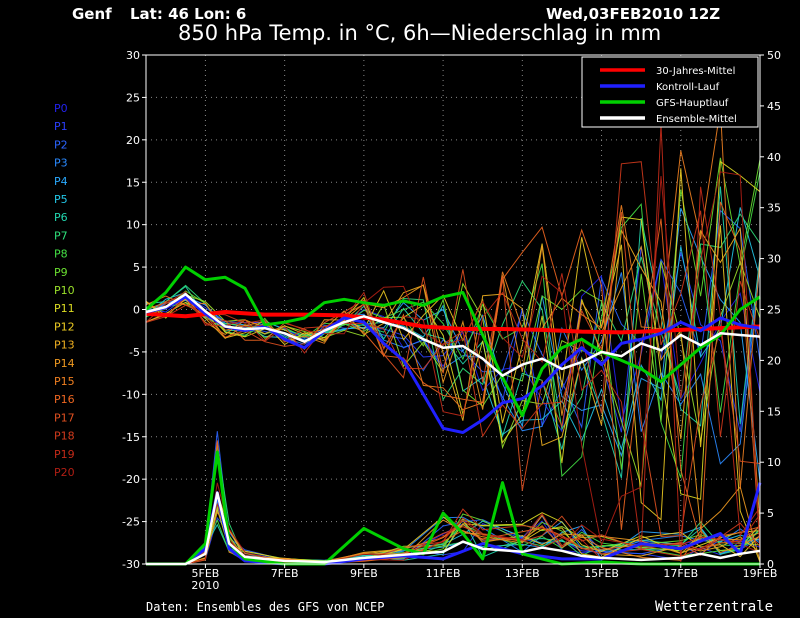 The height and width of the screenshot is (618, 800). What do you see at coordinates (692, 103) in the screenshot?
I see `legend-label-main: GFS-Hauptlauf` at bounding box center [692, 103].